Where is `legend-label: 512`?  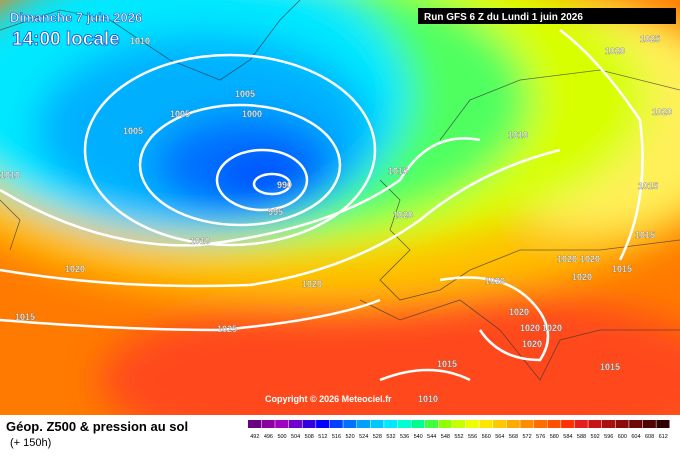
legend-label: 512 is located at coordinates (322, 437).